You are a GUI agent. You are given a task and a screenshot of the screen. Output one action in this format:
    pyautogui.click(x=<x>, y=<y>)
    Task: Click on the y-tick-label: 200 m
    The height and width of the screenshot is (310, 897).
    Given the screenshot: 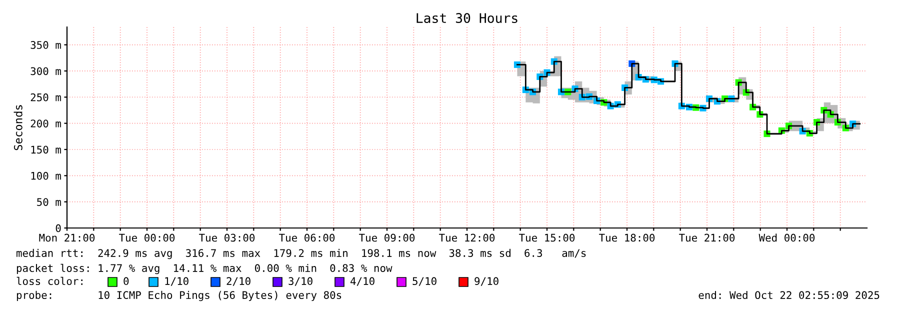 What is the action you would take?
    pyautogui.click(x=45, y=124)
    